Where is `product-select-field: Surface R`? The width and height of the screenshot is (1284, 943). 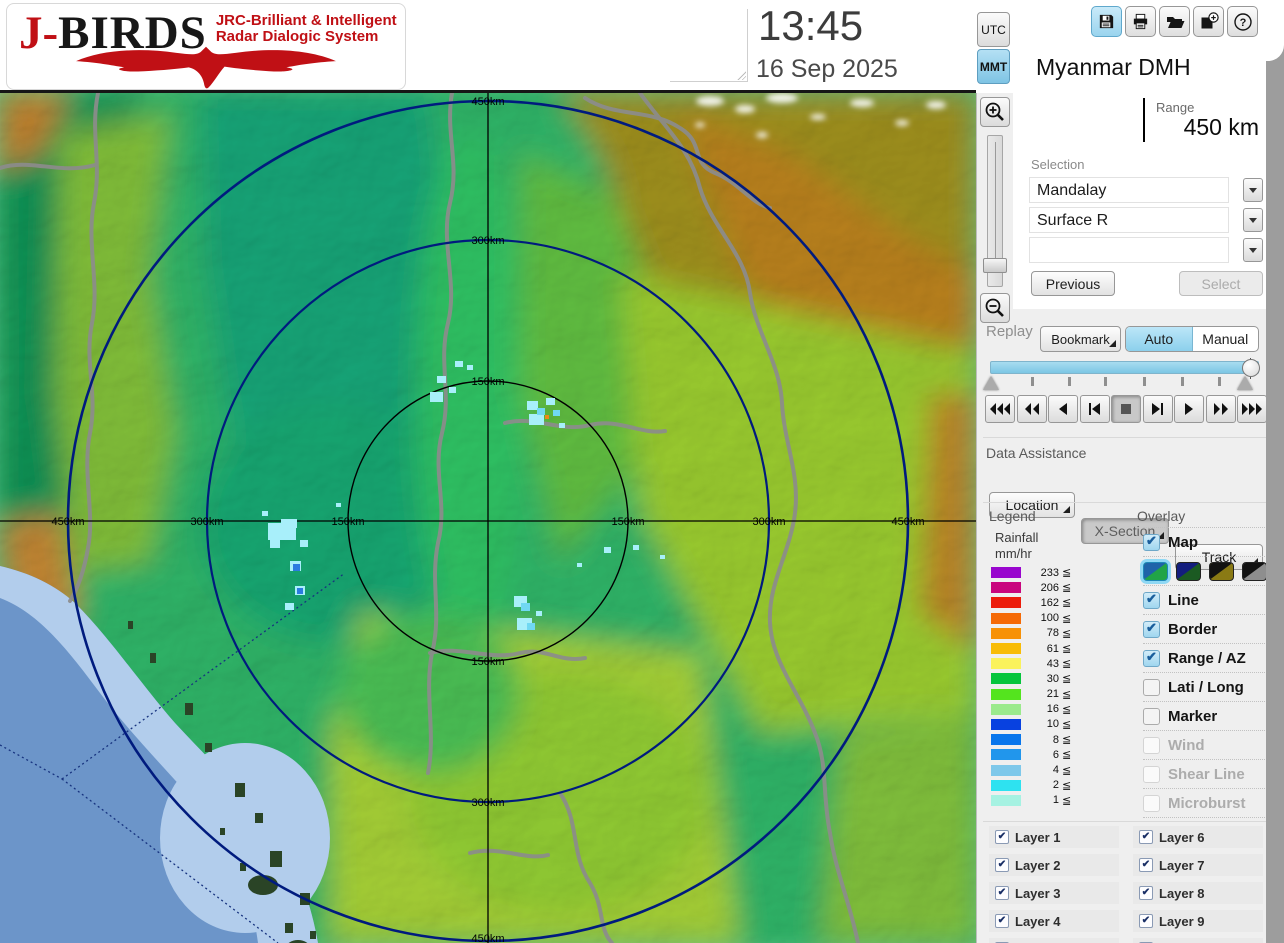 product-select-field: Surface R is located at coordinates (1129, 220).